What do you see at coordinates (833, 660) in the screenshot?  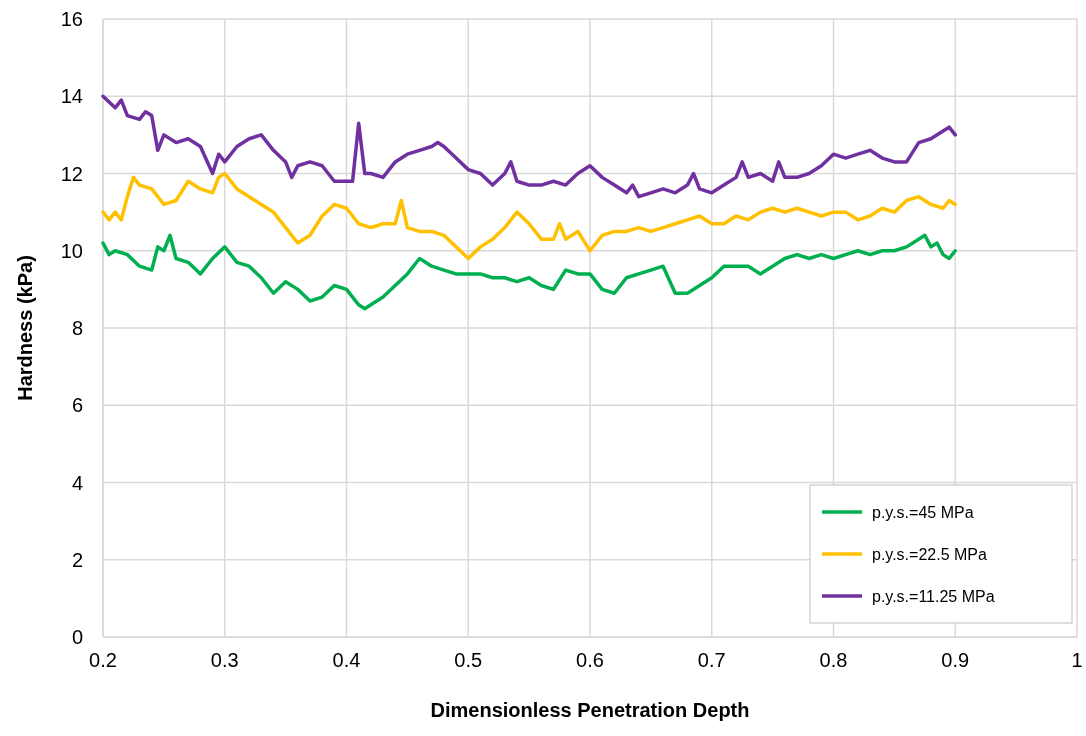 I see `x-tick-label: 0.8` at bounding box center [833, 660].